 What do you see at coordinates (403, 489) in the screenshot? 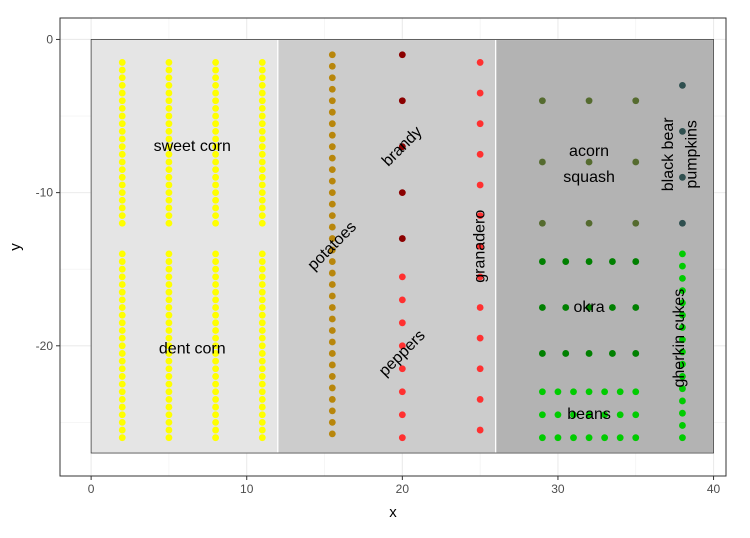
I see `x-tick-label: 20` at bounding box center [403, 489].